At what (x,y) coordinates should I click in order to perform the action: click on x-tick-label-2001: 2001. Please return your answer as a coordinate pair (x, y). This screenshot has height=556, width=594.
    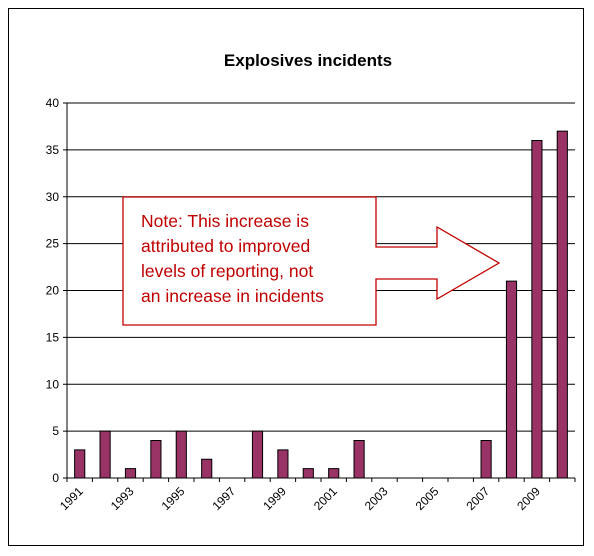
    Looking at the image, I should click on (325, 498).